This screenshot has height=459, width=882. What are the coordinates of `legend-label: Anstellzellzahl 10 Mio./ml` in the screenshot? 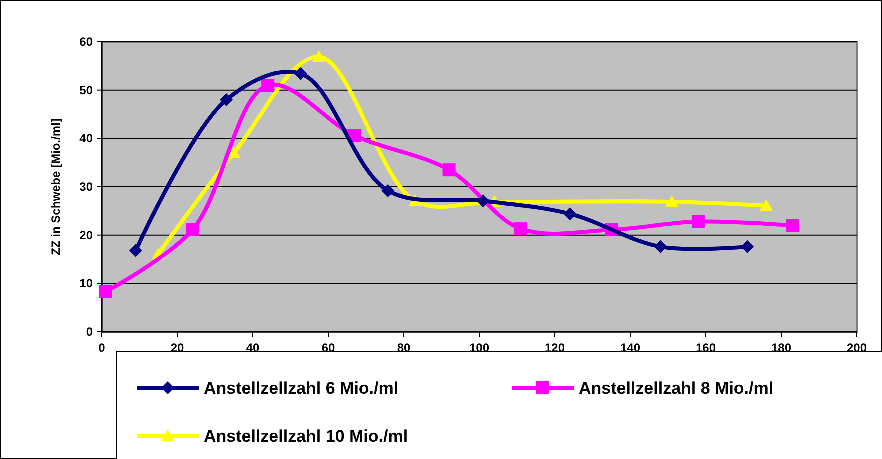 It's located at (306, 436).